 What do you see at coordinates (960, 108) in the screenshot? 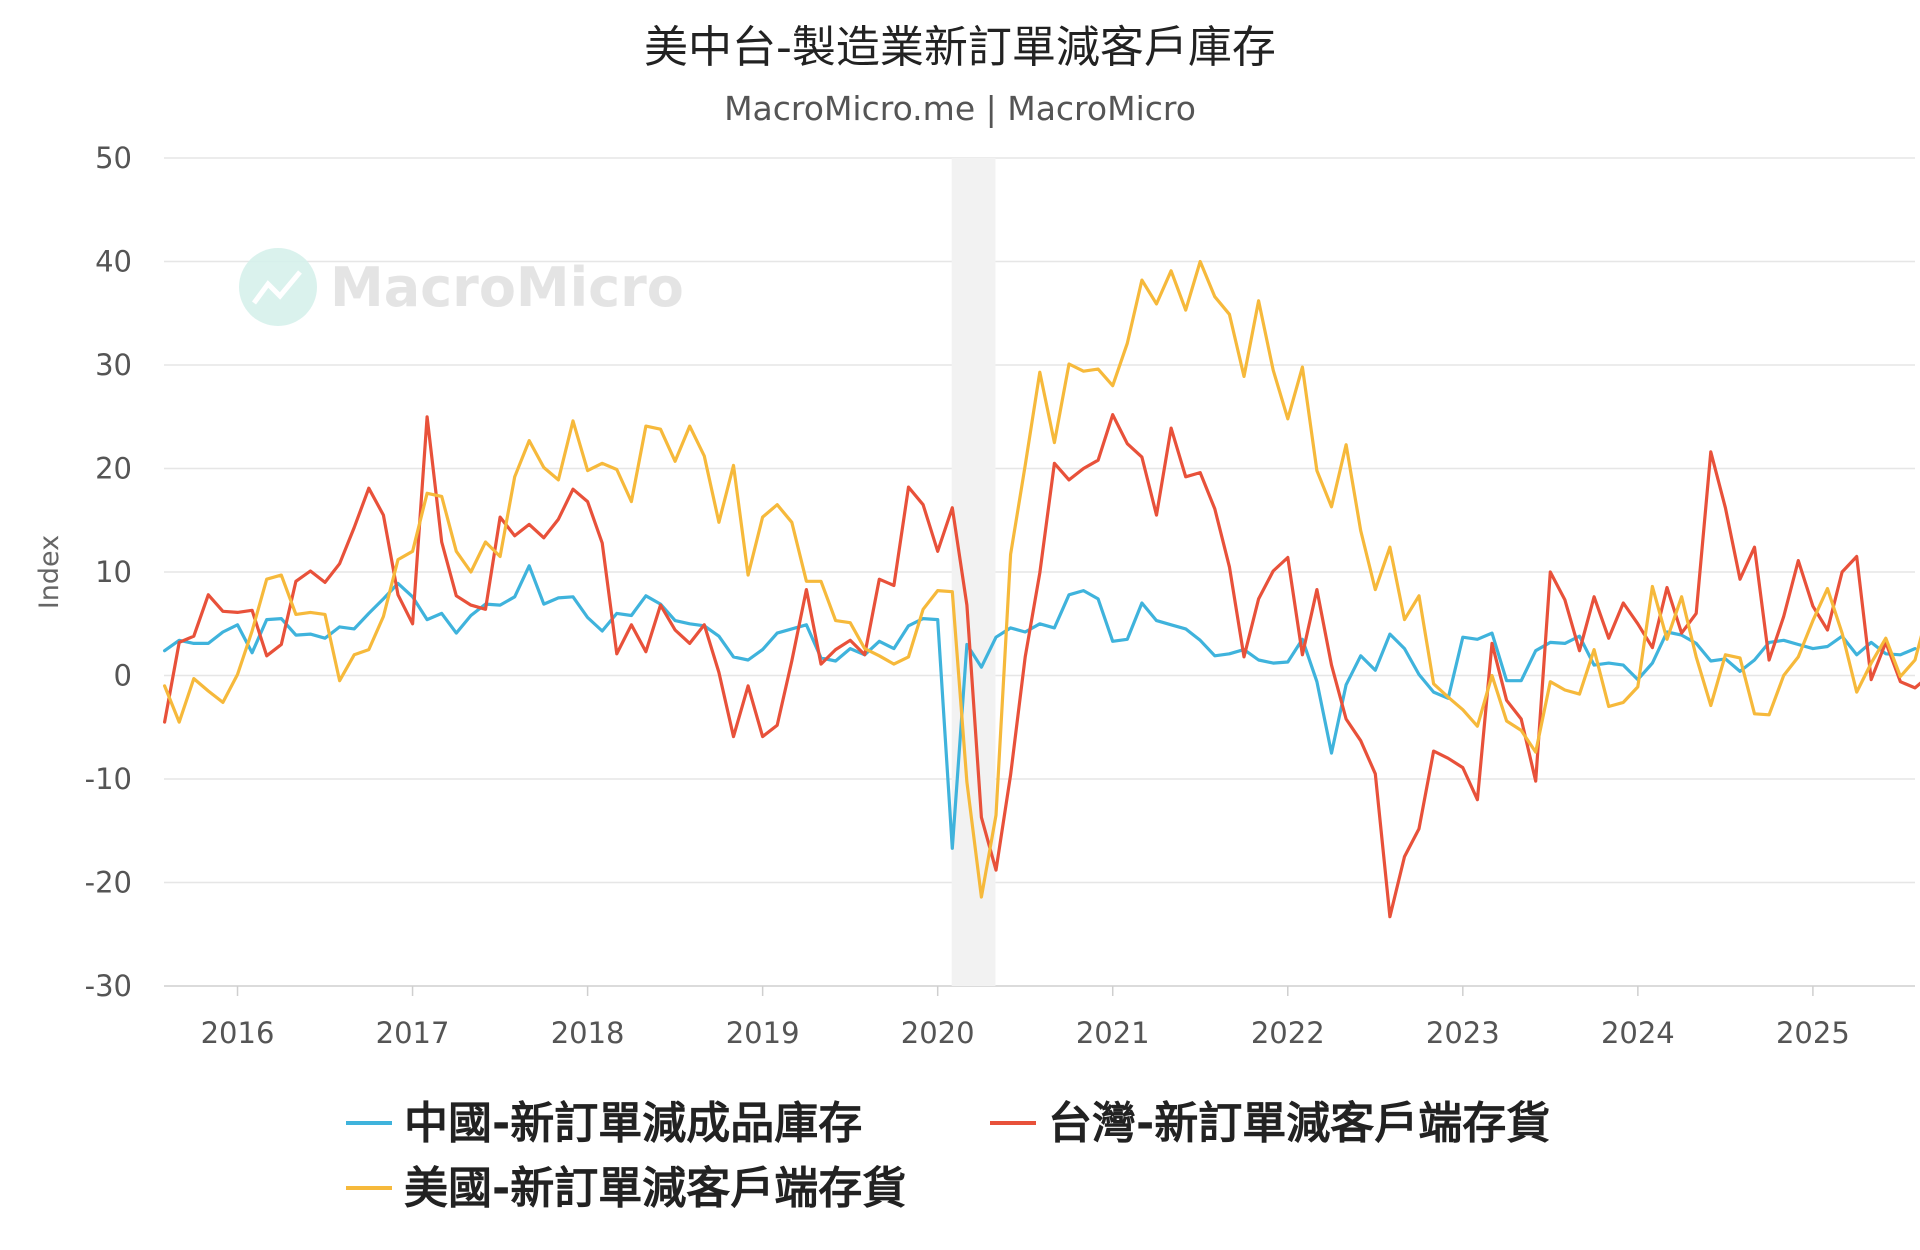
I see `chart-subtitle: MacroMicro.me | MacroMicro` at bounding box center [960, 108].